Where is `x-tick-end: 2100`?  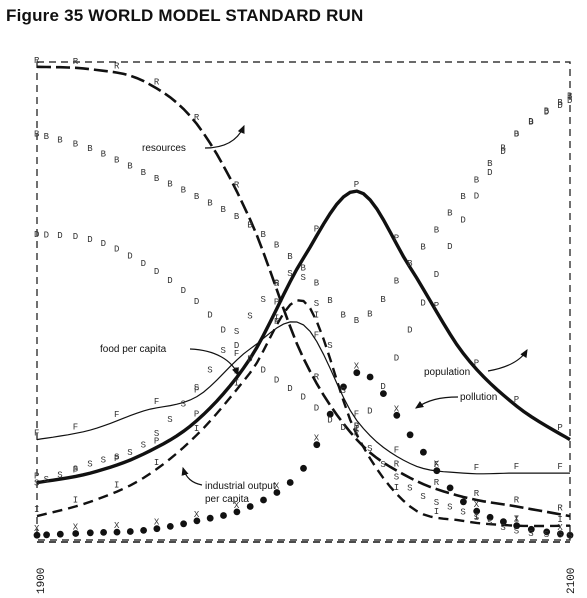
x-tick-end: 2100 is located at coordinates (572, 581).